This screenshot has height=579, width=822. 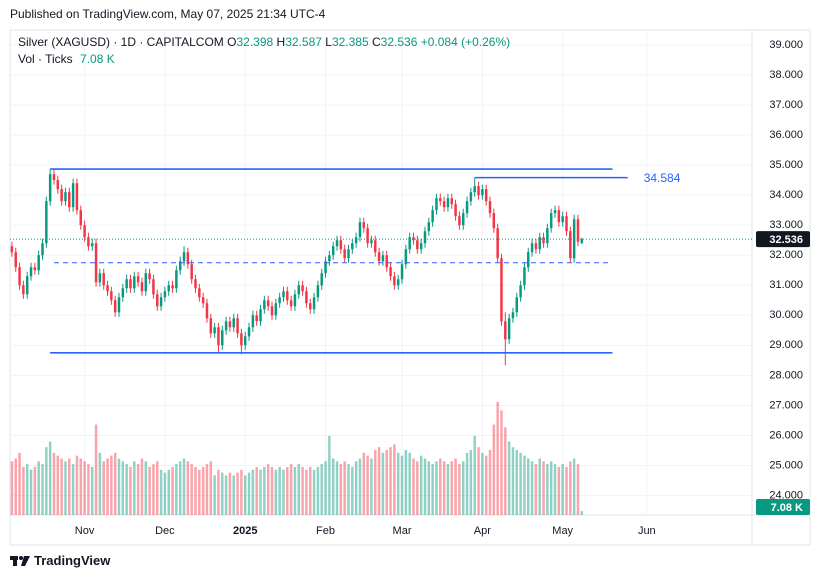 I want to click on x-tick-label: Nov, so click(x=85, y=531).